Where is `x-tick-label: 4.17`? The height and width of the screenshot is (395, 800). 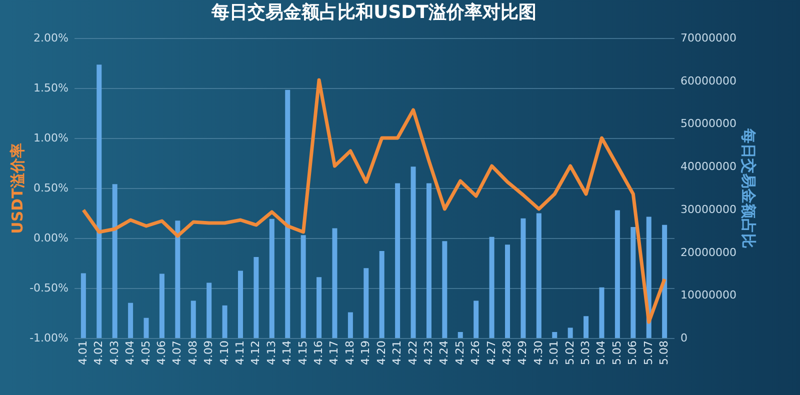
x-tick-label: 4.17 is located at coordinates (334, 352).